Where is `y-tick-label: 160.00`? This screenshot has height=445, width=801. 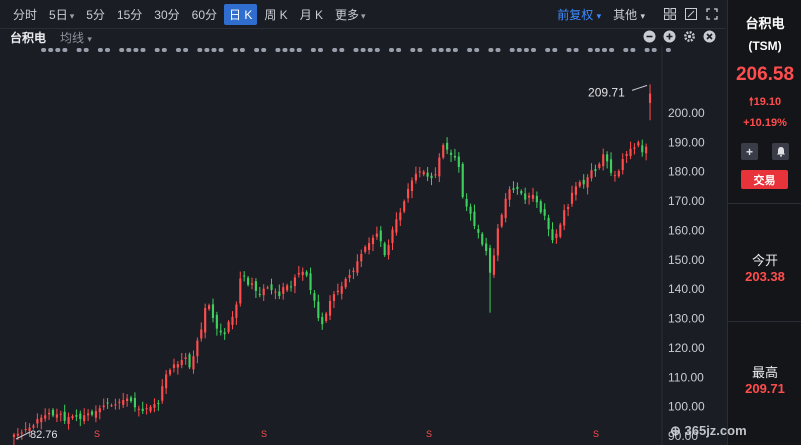 y-tick-label: 160.00 is located at coordinates (686, 230).